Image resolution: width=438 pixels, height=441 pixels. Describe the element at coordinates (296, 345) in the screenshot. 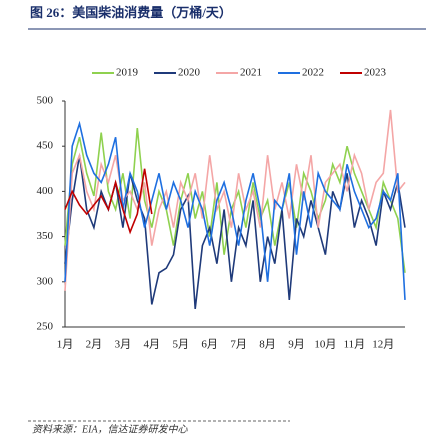

I see `x-tick-label: 9月` at that location.